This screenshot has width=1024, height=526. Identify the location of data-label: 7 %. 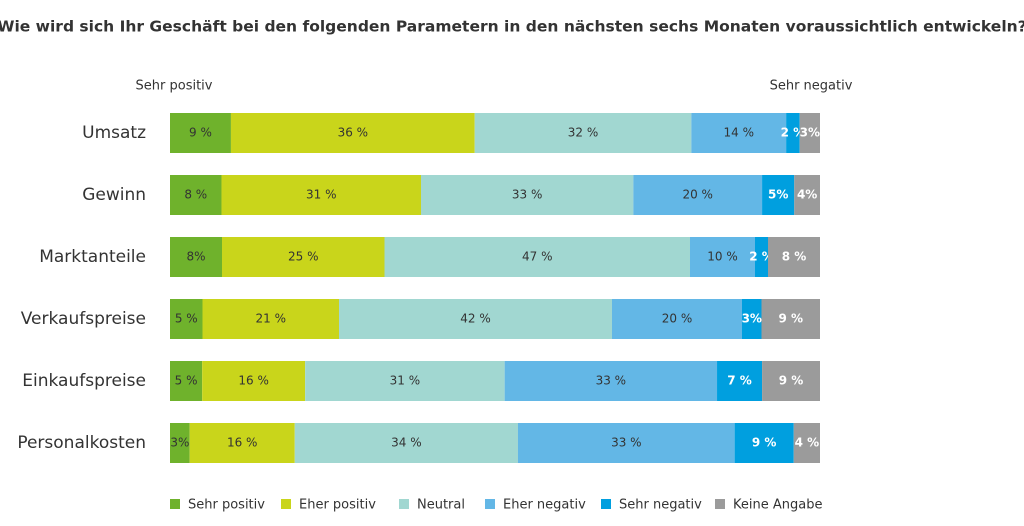
(739, 381).